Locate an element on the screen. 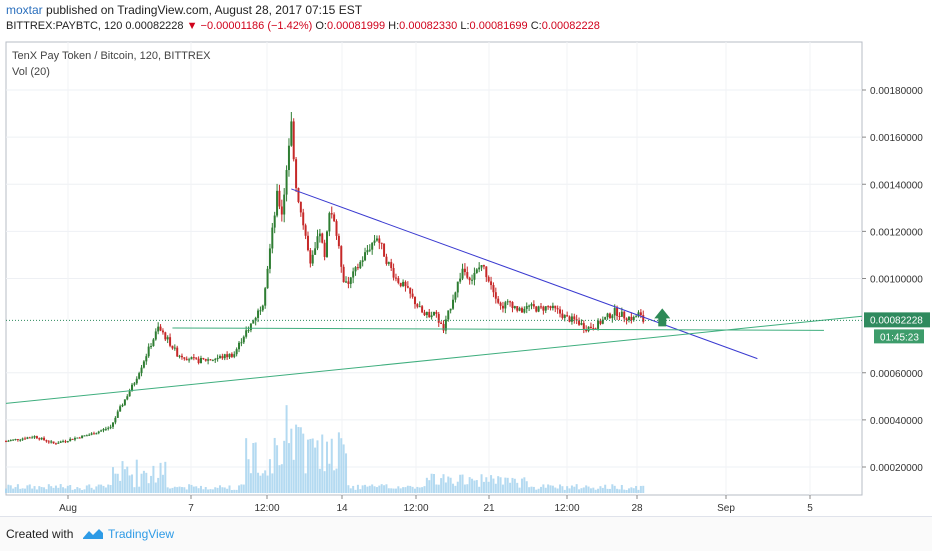  author-link: moxtar is located at coordinates (24, 10).